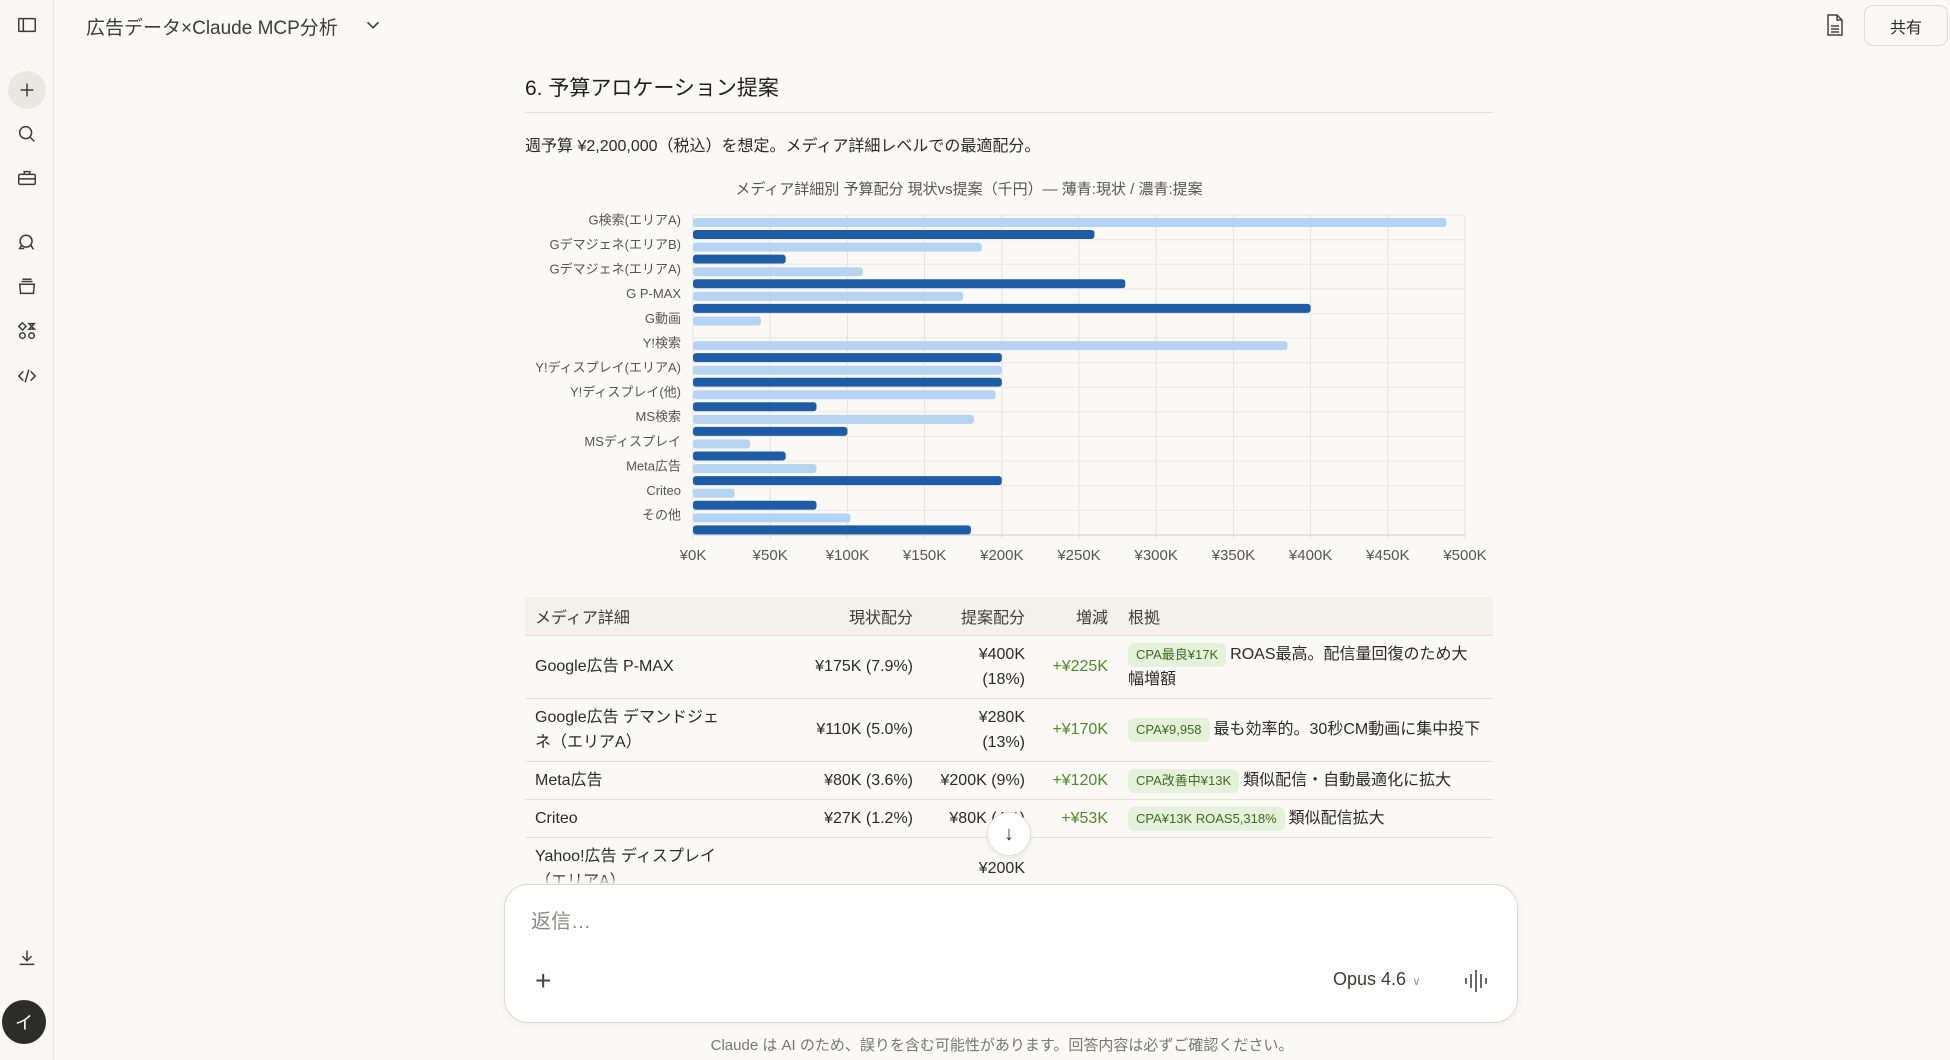 The image size is (1950, 1060). I want to click on cell-reason: CPA最良¥17K ROAS最高。配信量回復のため大幅増額, so click(1305, 667).